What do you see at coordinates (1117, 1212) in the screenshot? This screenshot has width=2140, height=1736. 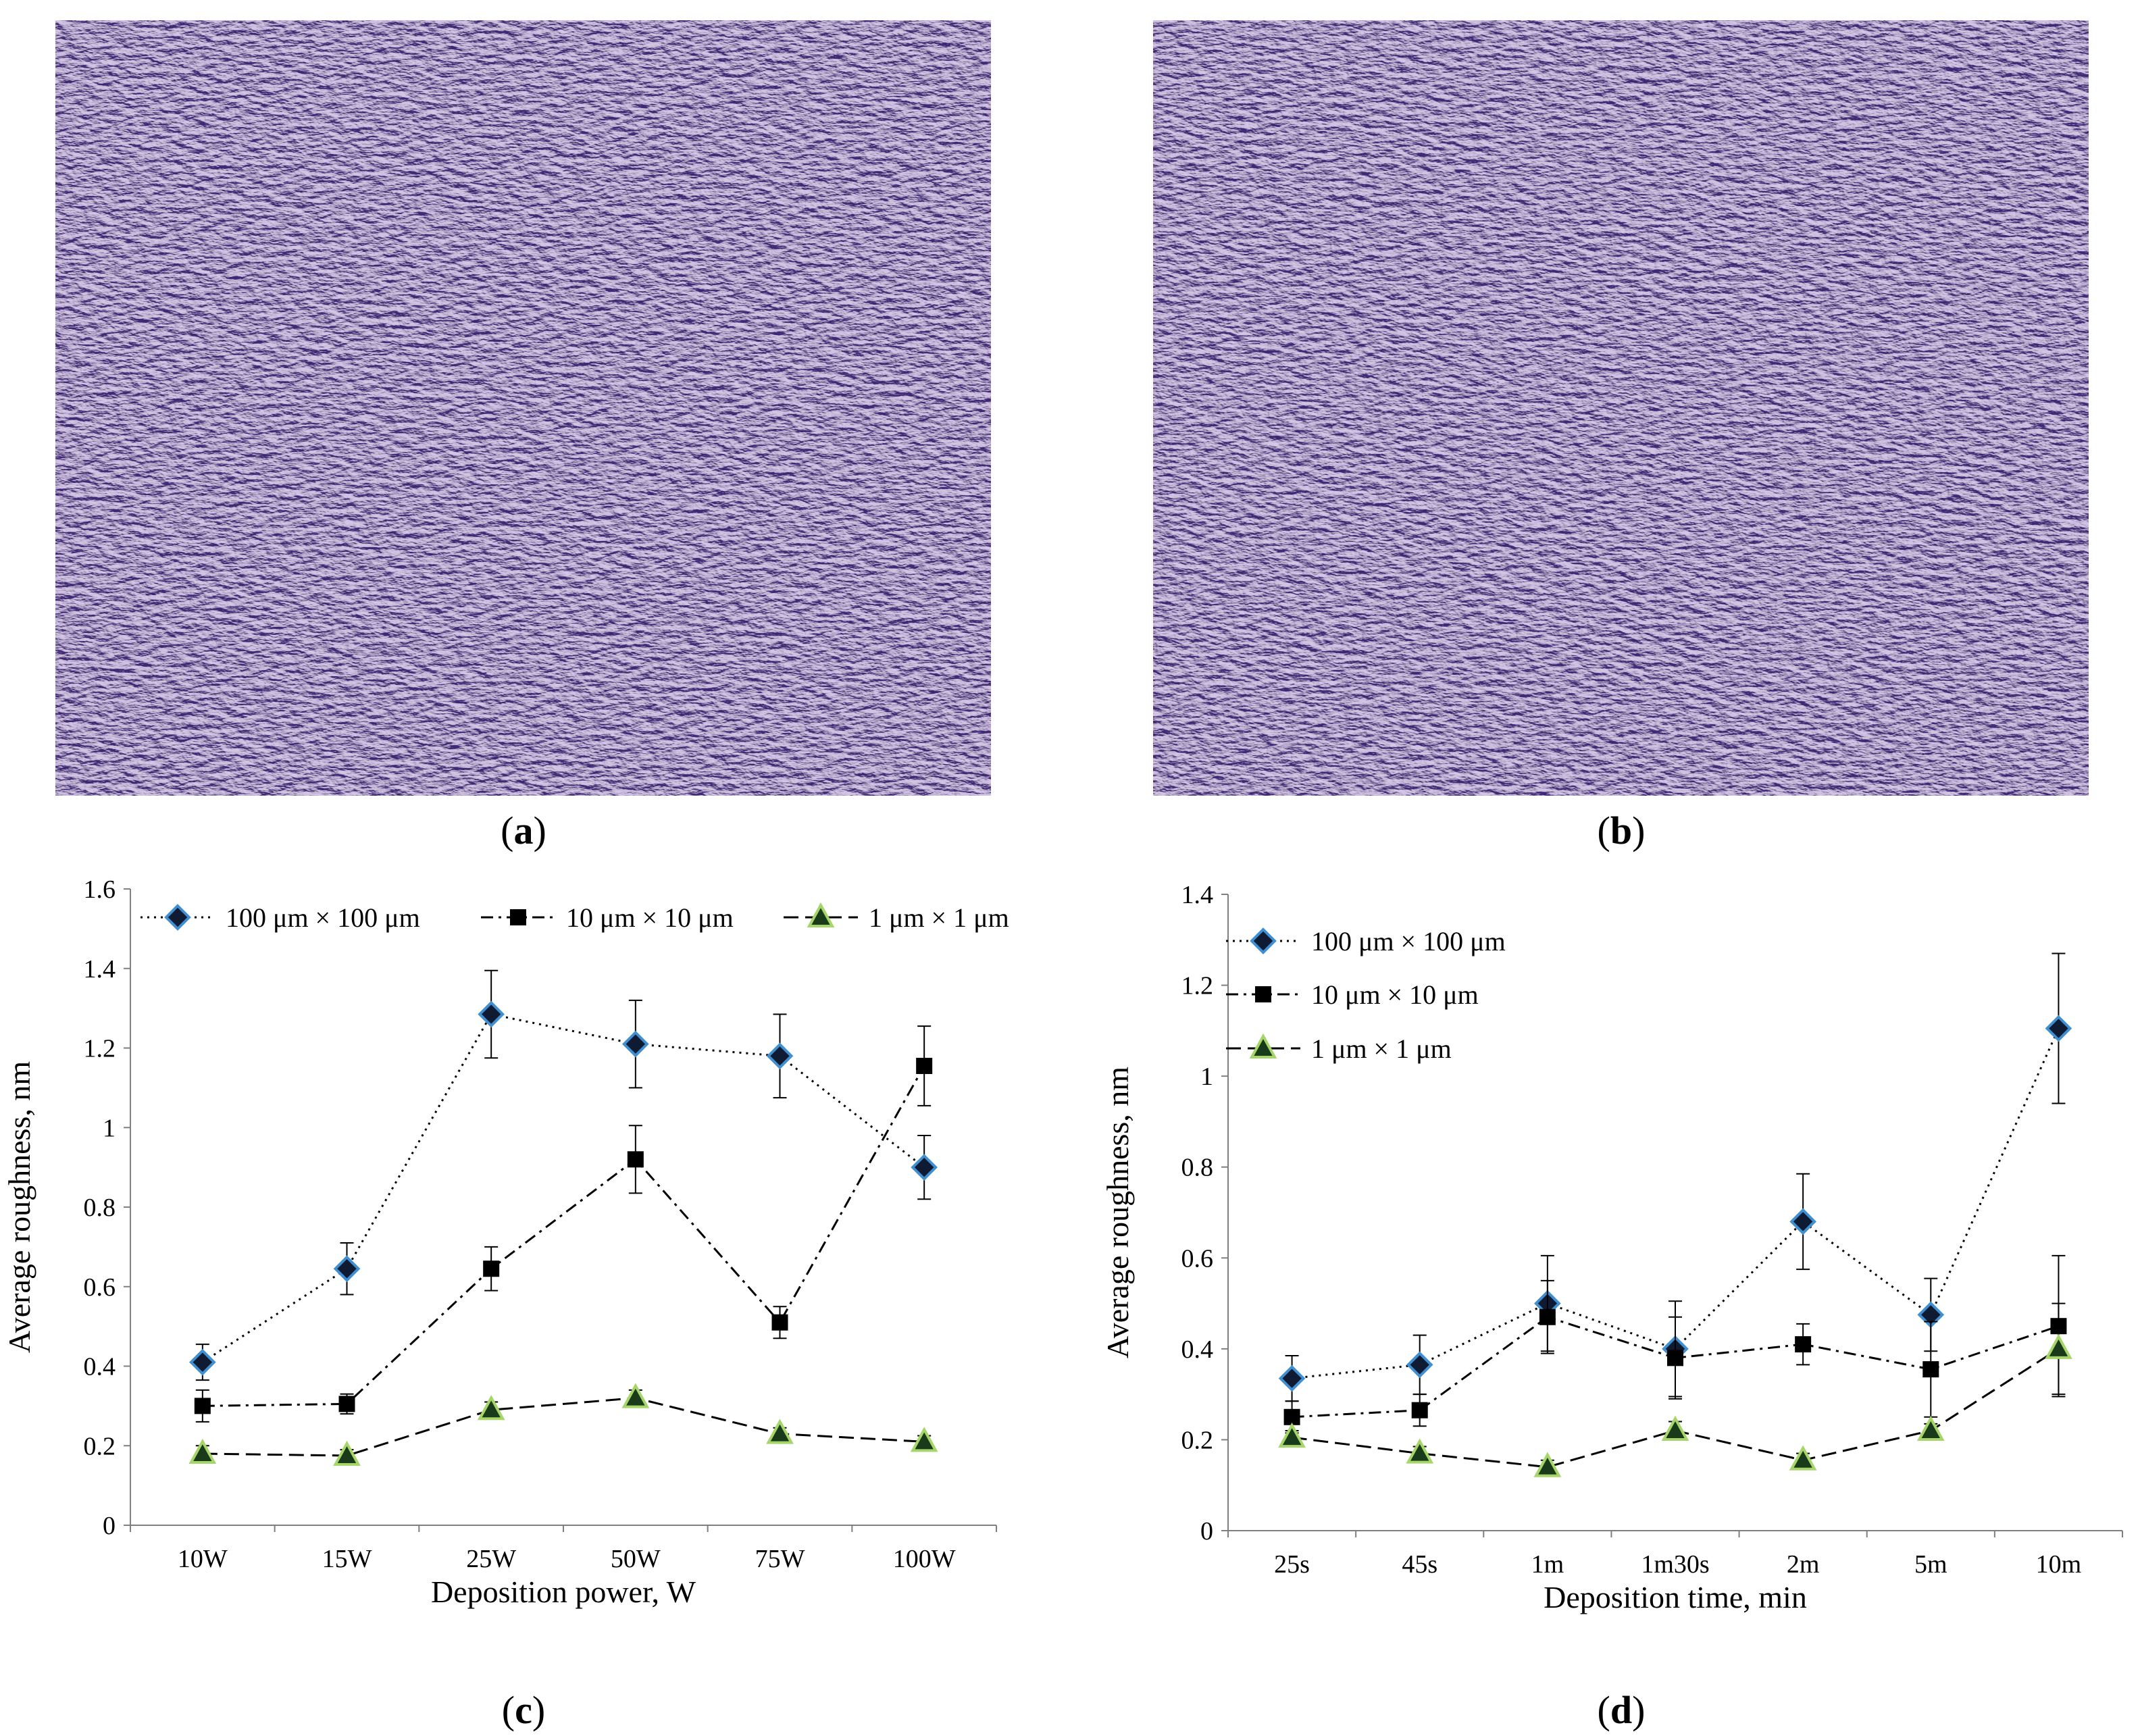 I see `y-axis-label: Average roughness, nm` at bounding box center [1117, 1212].